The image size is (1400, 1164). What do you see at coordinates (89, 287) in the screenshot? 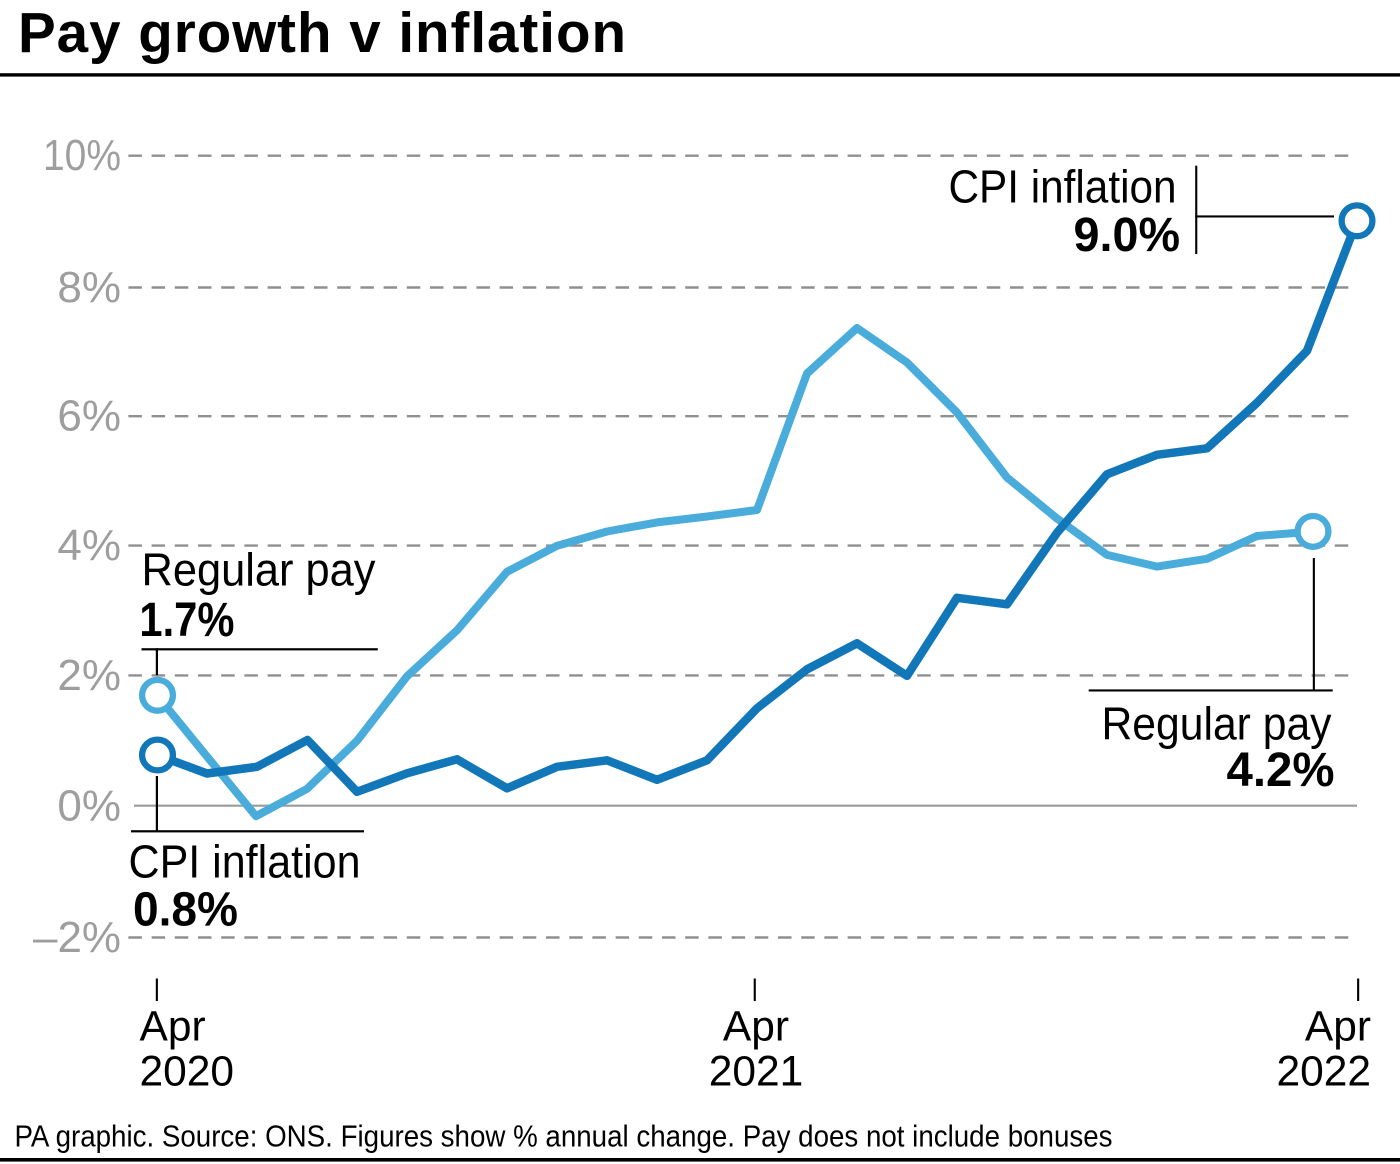
I see `svg-text: 8%` at bounding box center [89, 287].